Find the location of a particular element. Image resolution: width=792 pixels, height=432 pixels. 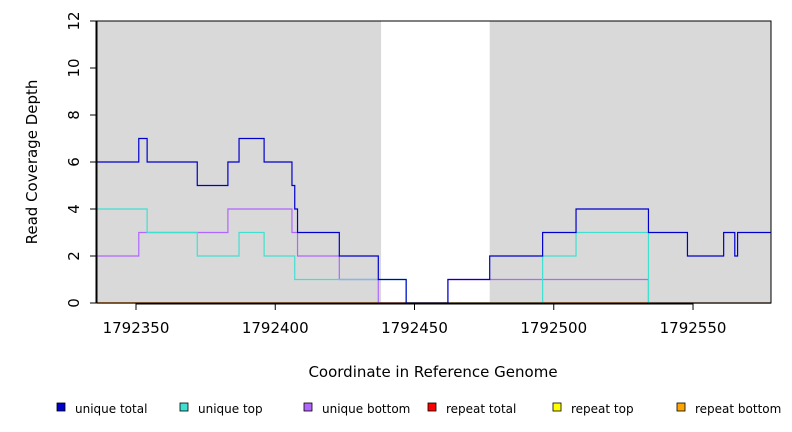

legend-label: repeat bottom is located at coordinates (738, 409).